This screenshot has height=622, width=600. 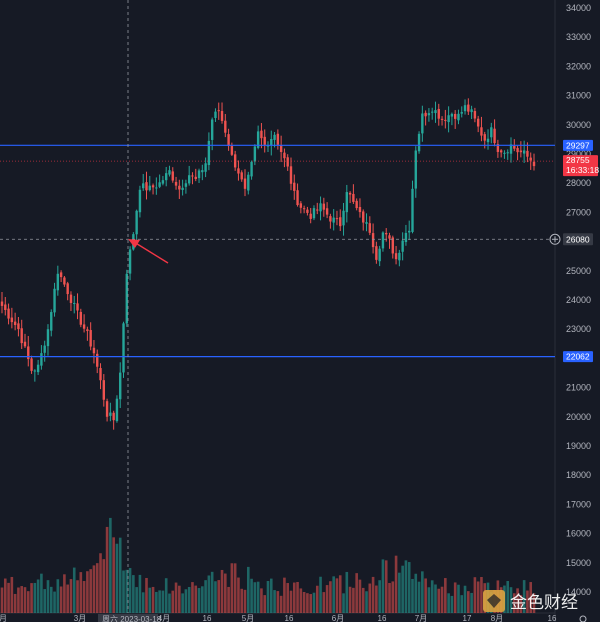 What do you see at coordinates (382, 618) in the screenshot?
I see `time-tick-label: 16` at bounding box center [382, 618].